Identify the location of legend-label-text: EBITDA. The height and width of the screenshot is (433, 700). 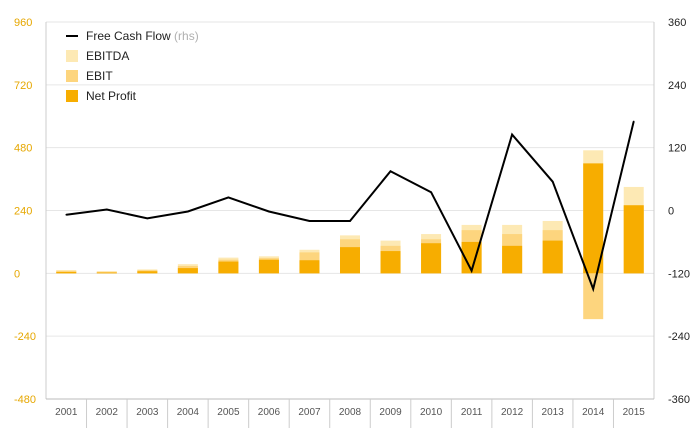
(107, 56).